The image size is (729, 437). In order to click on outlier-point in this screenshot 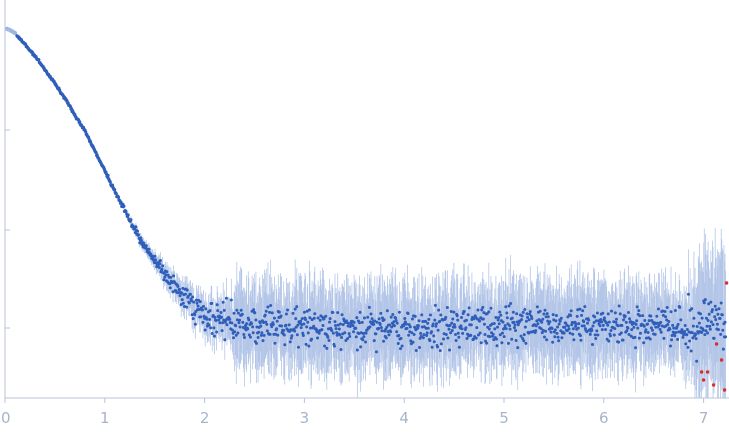, I will do `click(726, 283)`.